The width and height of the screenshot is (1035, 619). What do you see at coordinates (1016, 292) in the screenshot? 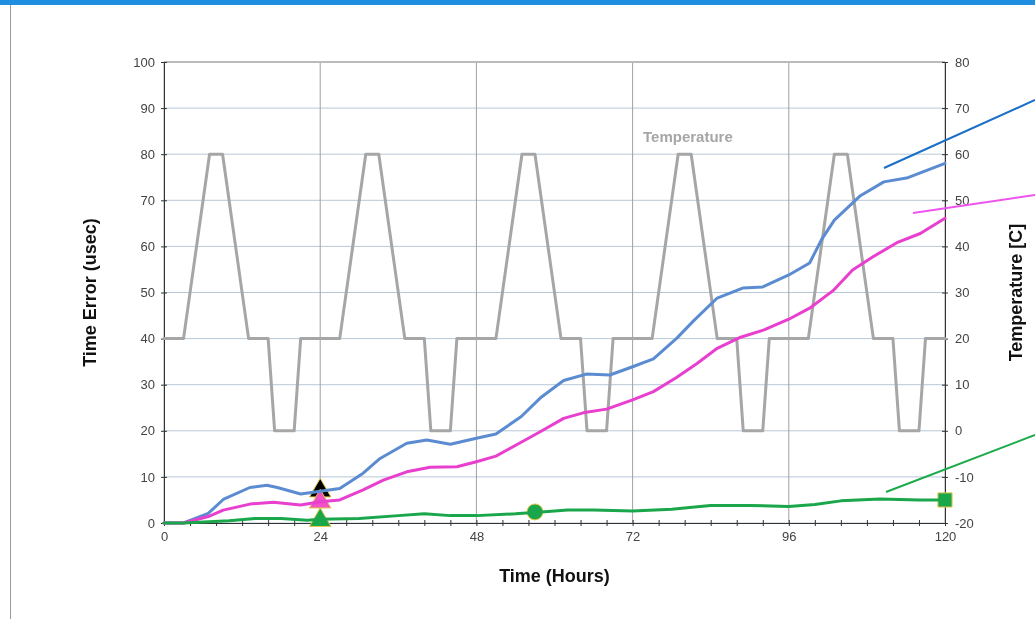
I see `y2-axis-title: Temperature [C]` at bounding box center [1016, 292].